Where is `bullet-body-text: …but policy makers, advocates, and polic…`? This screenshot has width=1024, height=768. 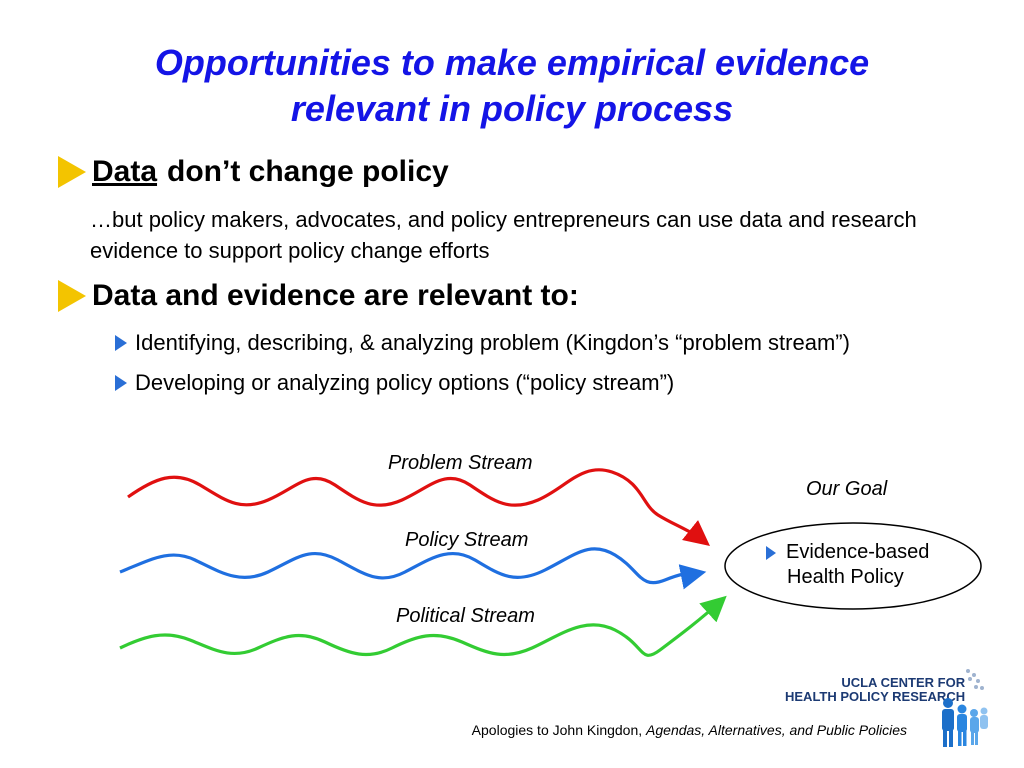 bullet-body-text: …but policy makers, advocates, and polic… is located at coordinates (503, 235).